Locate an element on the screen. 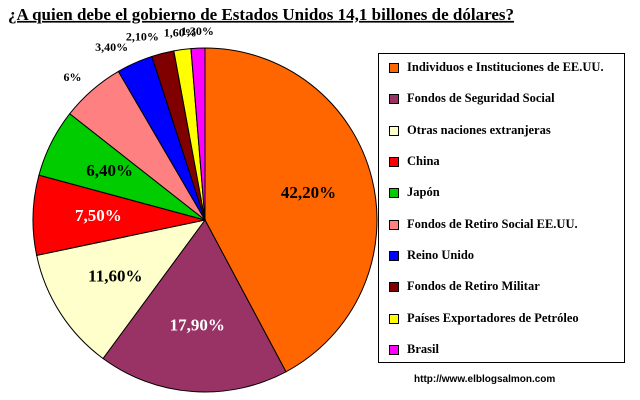 This screenshot has height=400, width=640. legend-item: Reino Unido is located at coordinates (503, 255).